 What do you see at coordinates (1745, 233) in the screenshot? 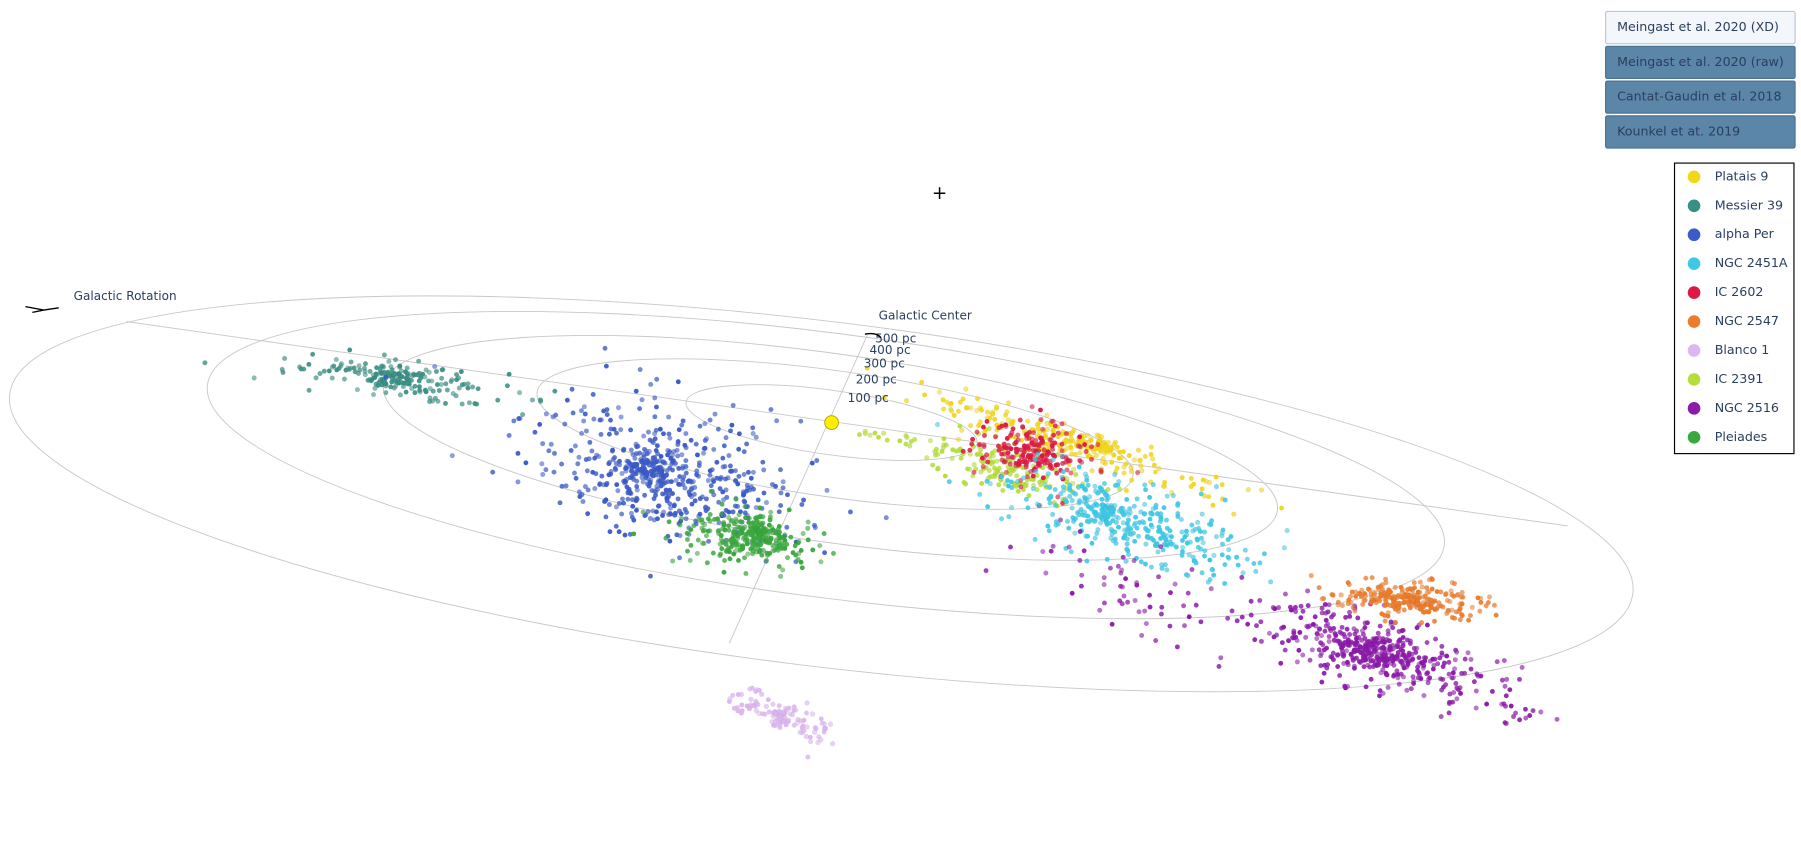
I see `legend-label: alpha Per` at bounding box center [1745, 233].